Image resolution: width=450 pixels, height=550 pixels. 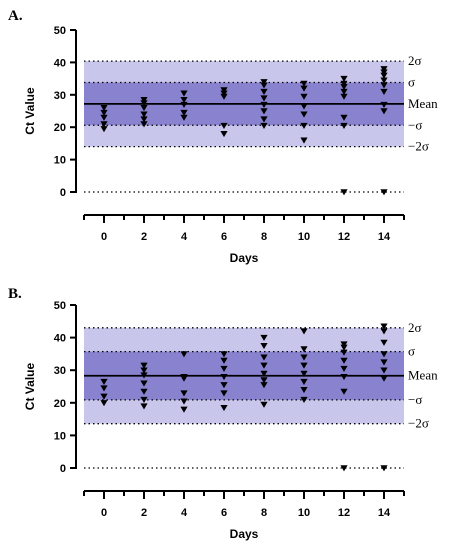 What do you see at coordinates (60, 96) in the screenshot?
I see `y-tick-label: 30` at bounding box center [60, 96].